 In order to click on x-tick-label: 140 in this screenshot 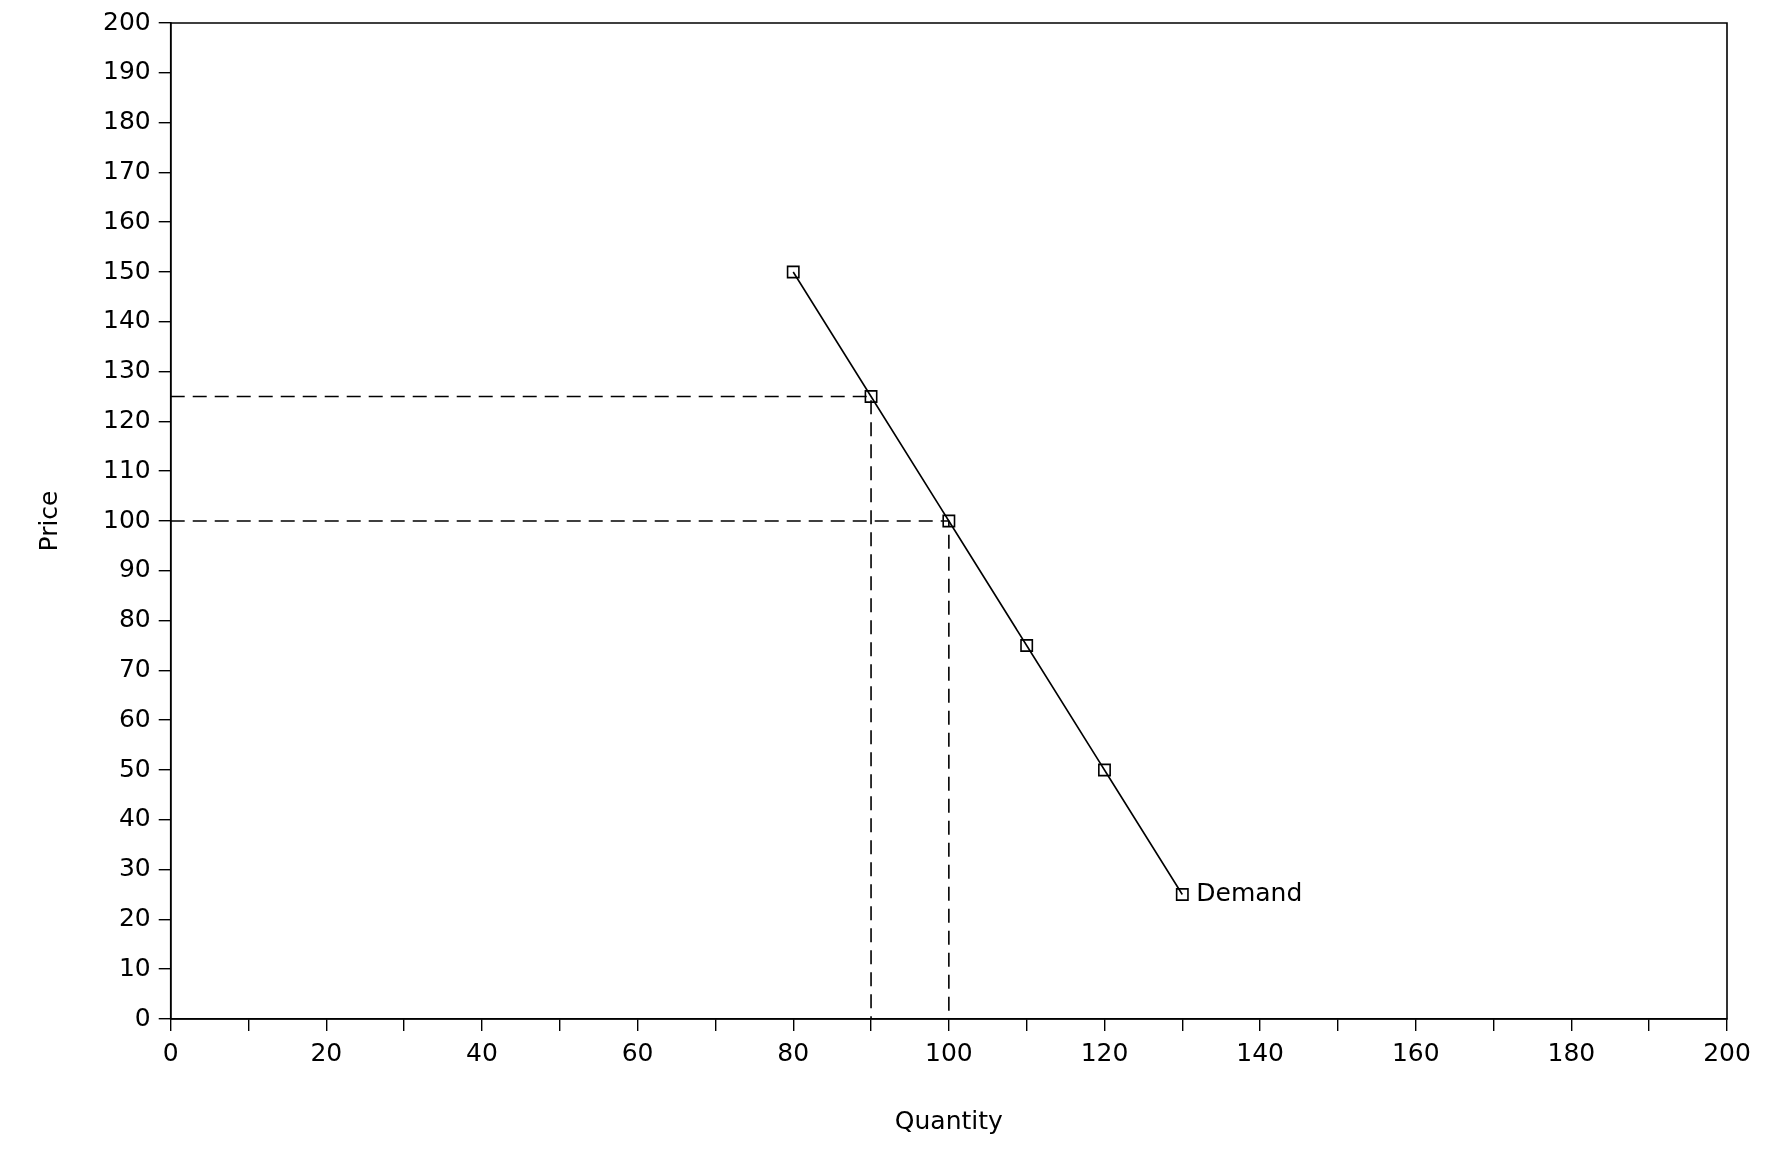, I will do `click(1260, 1052)`.